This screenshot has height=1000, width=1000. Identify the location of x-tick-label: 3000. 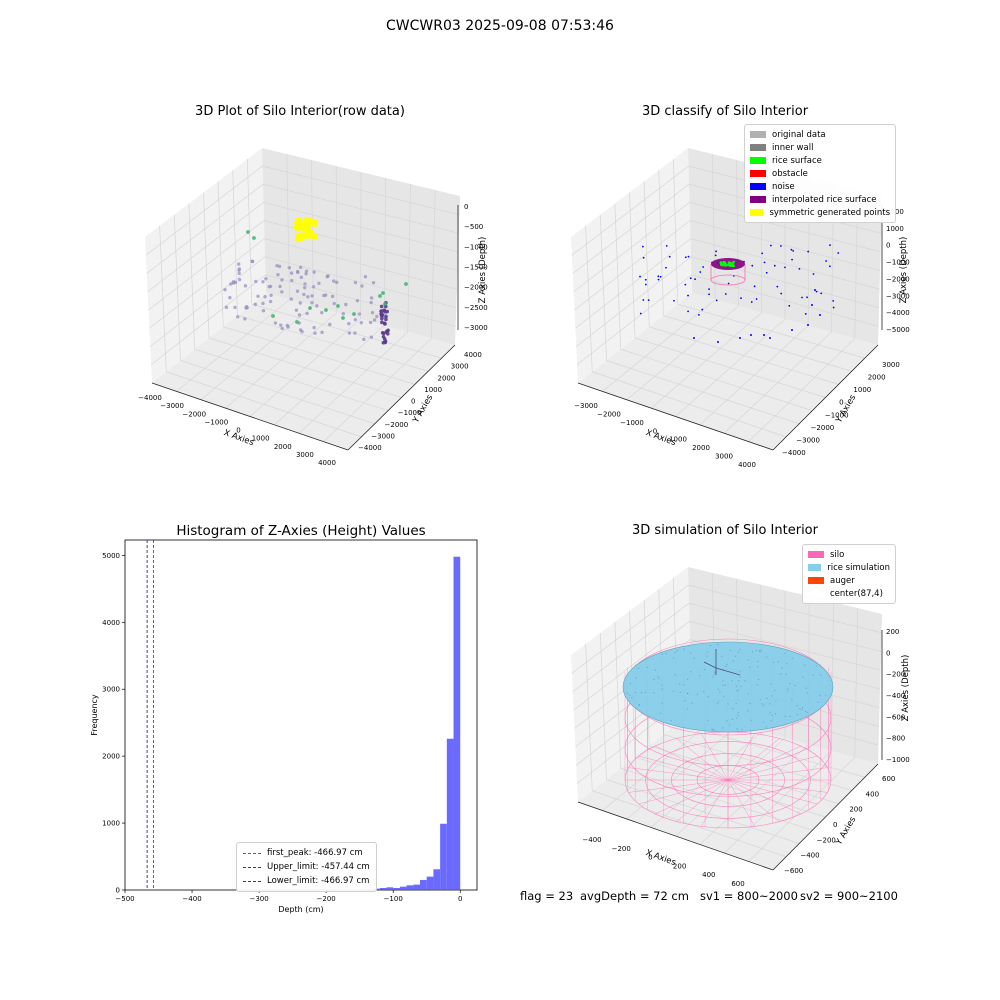
(724, 457).